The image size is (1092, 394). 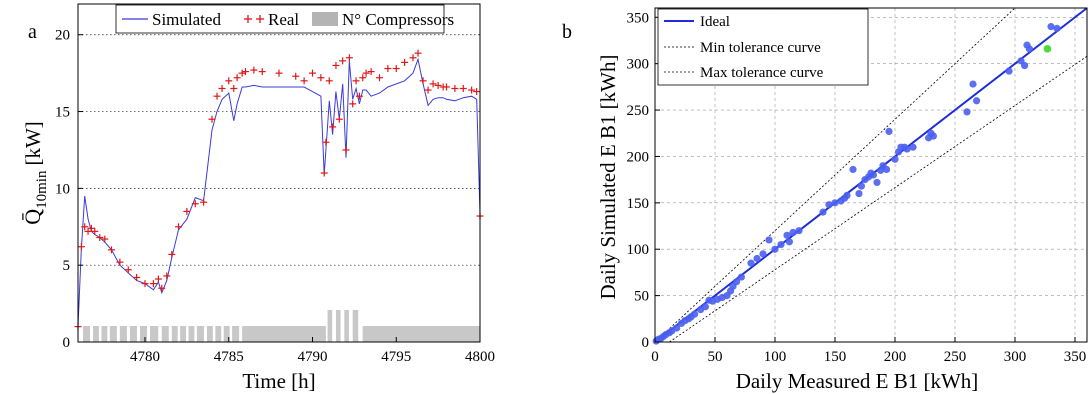 I want to click on x-tick-label-a: 4800, so click(x=480, y=357).